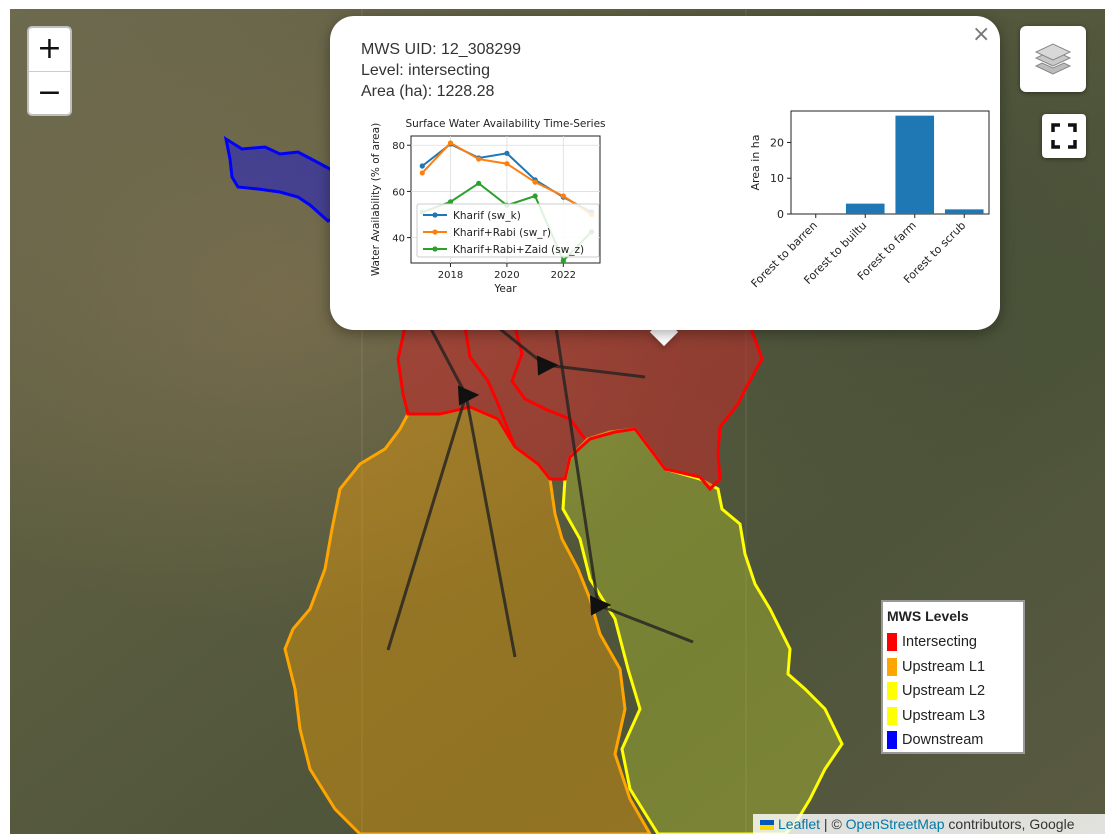 Image resolution: width=1110 pixels, height=837 pixels. I want to click on fullscreen-button, so click(1064, 136).